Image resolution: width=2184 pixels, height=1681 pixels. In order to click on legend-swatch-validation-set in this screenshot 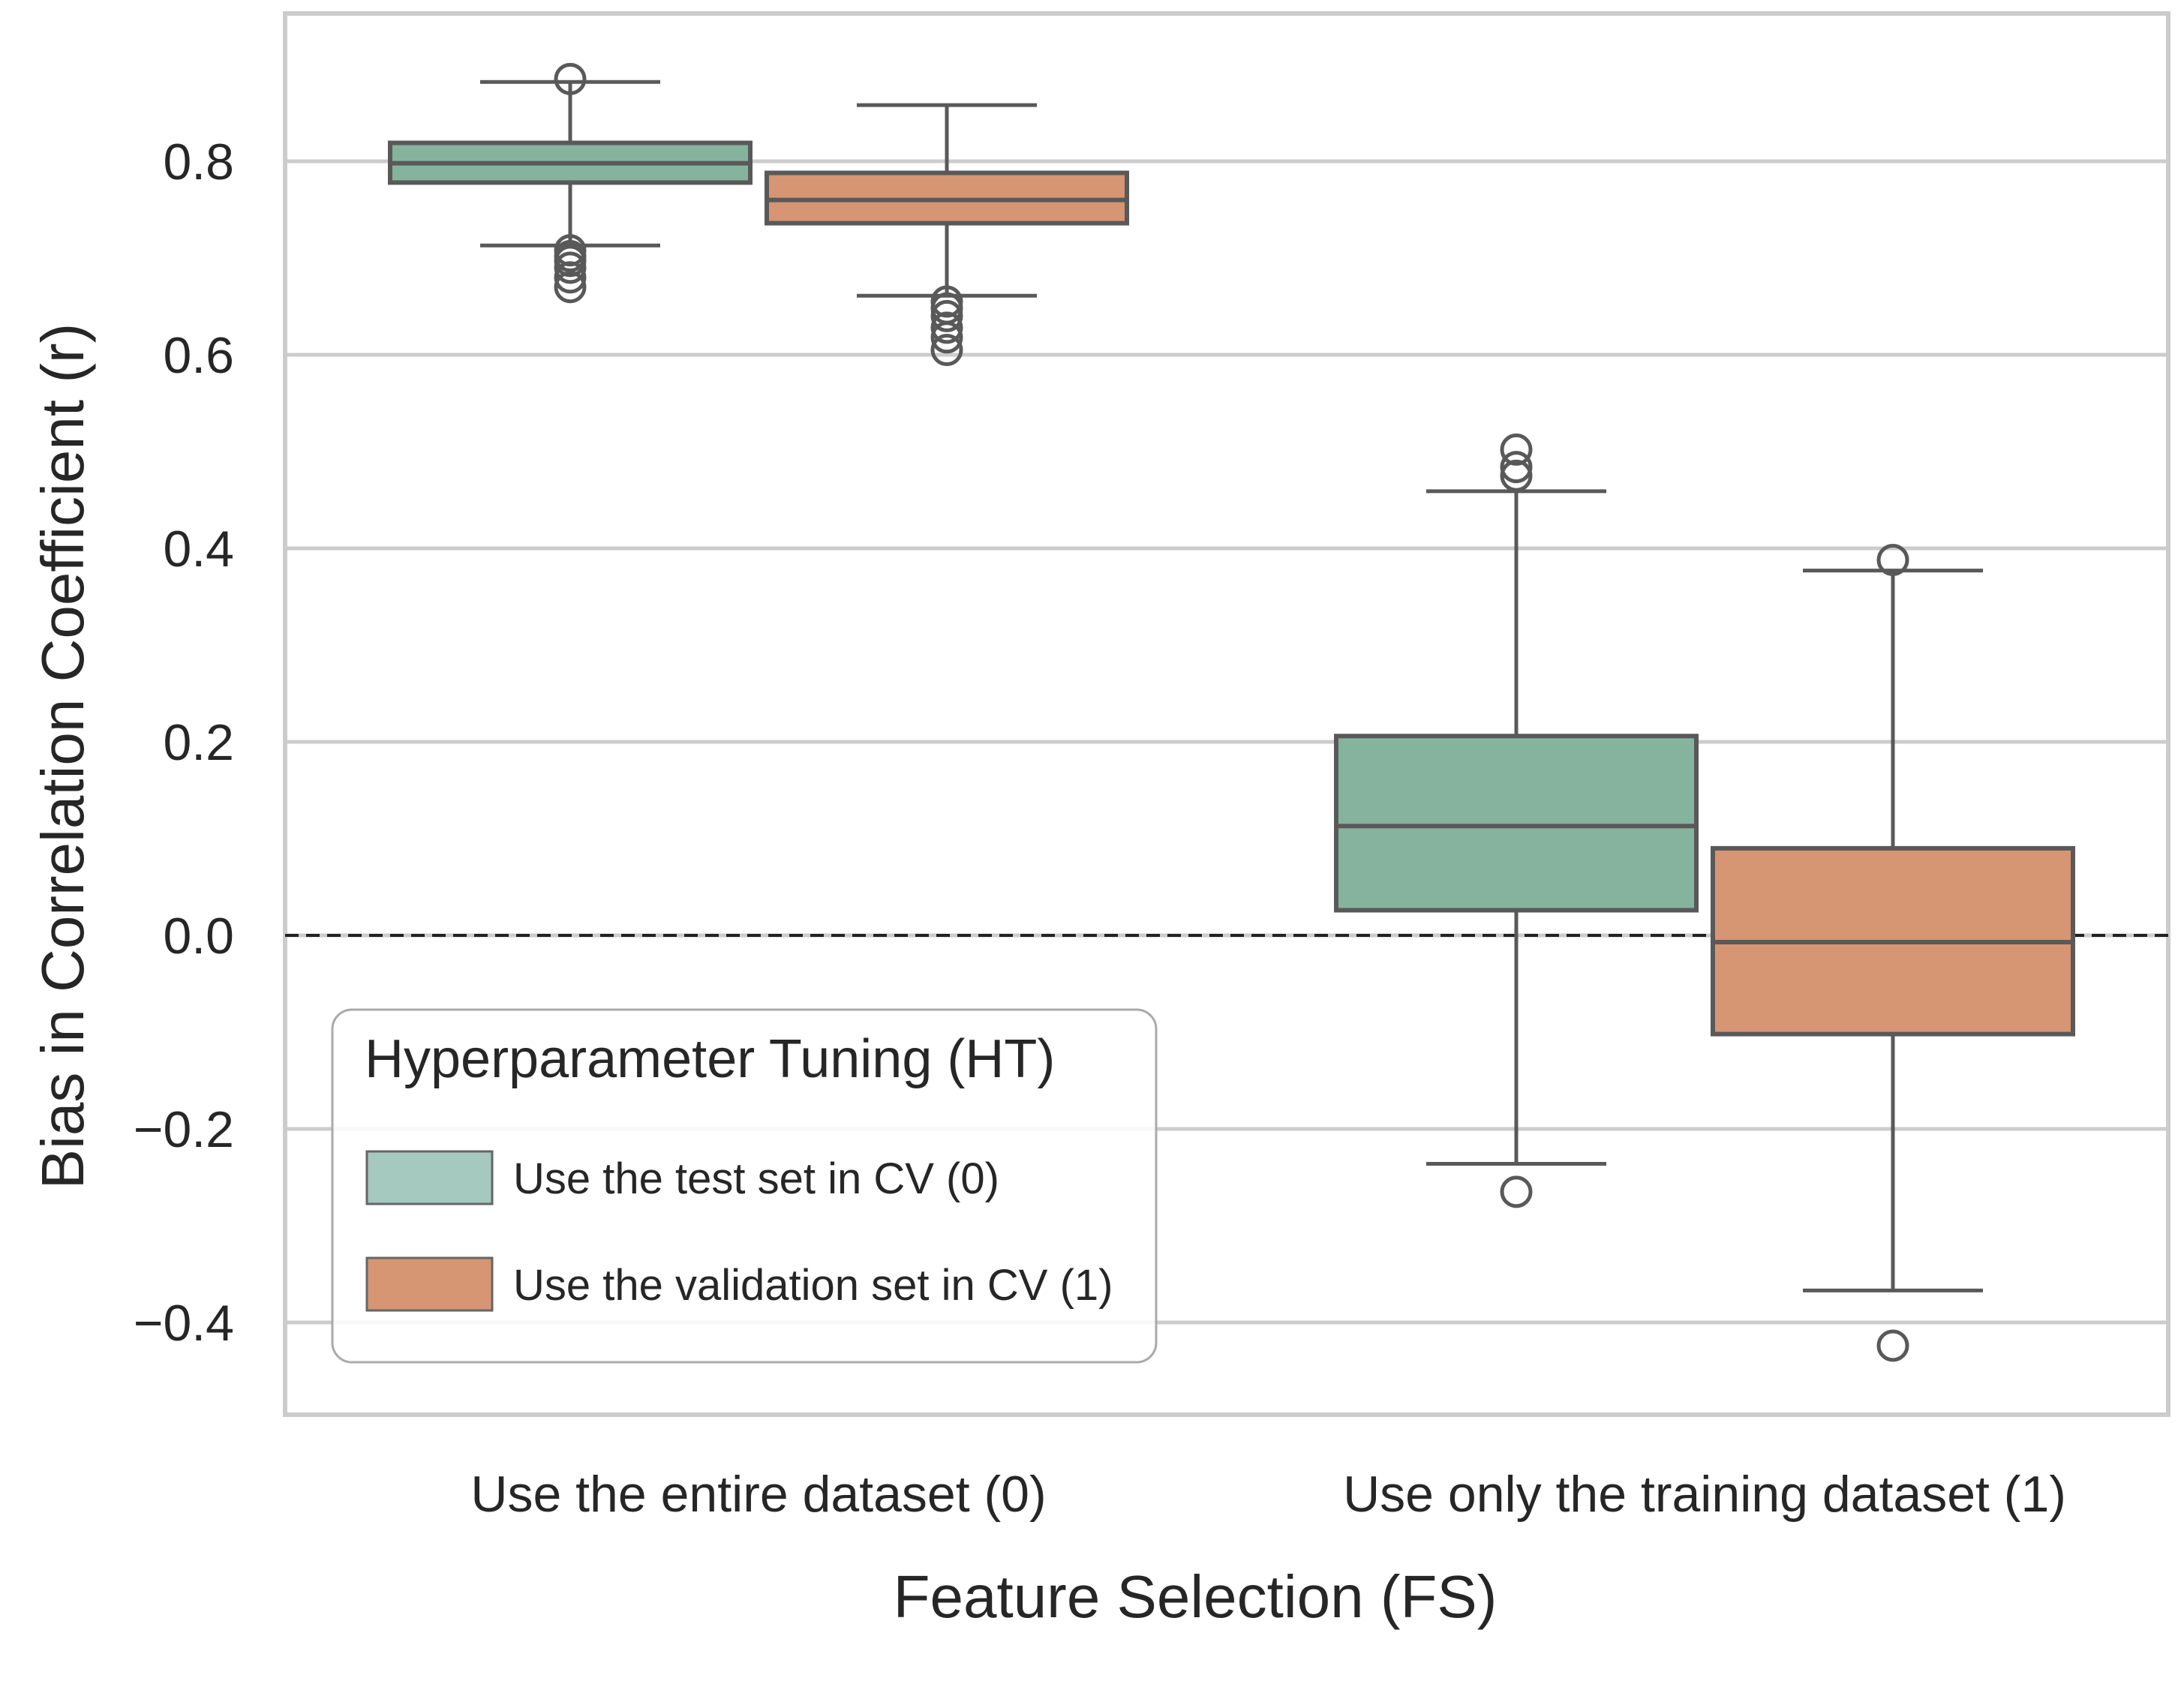, I will do `click(429, 1284)`.